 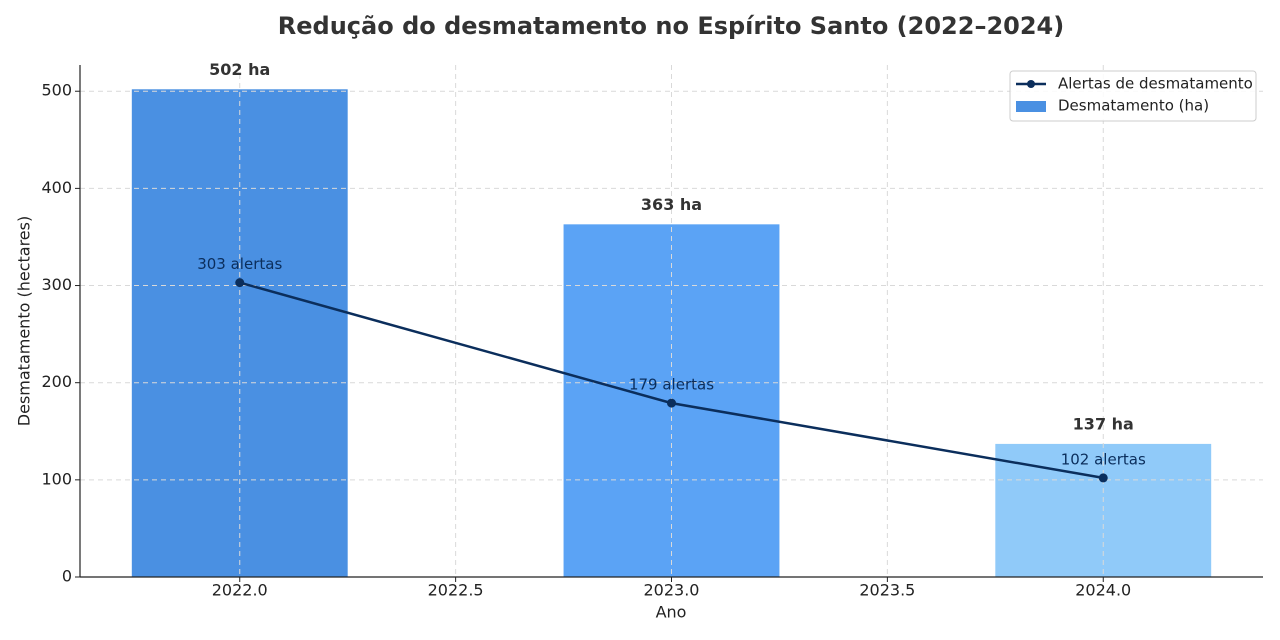 I want to click on y-tick-label: 300, so click(x=56, y=284).